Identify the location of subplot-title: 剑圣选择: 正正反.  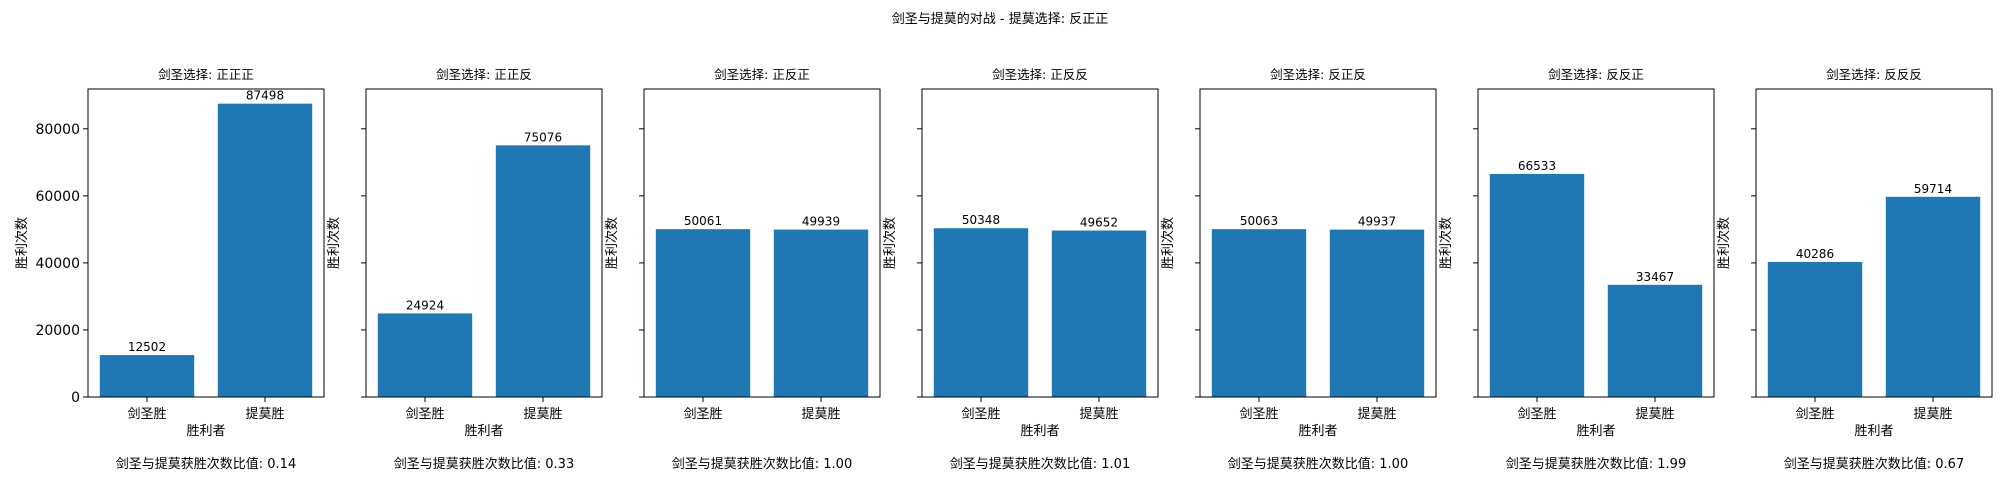
(484, 74).